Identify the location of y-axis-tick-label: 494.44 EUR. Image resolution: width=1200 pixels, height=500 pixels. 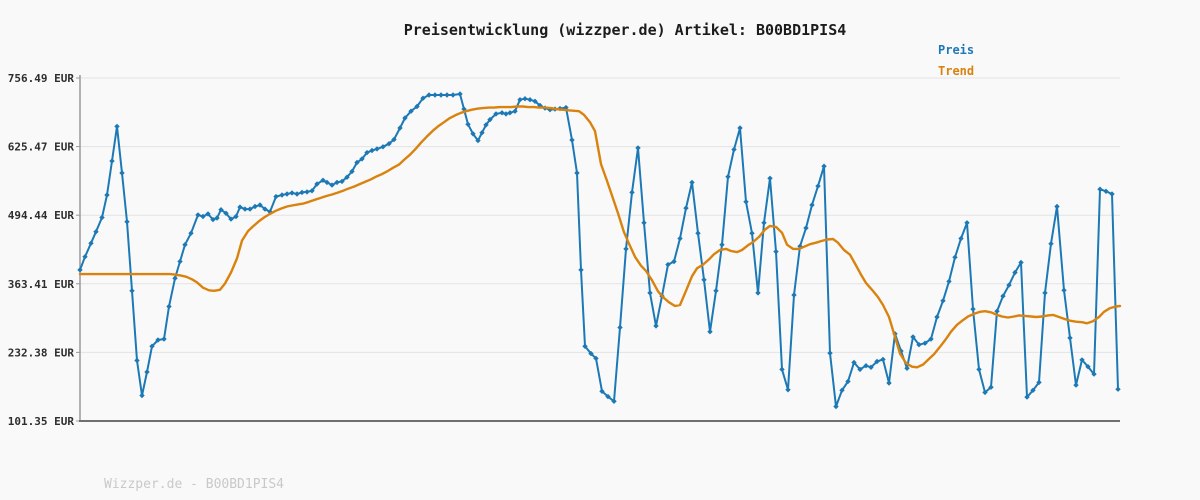
(41, 215).